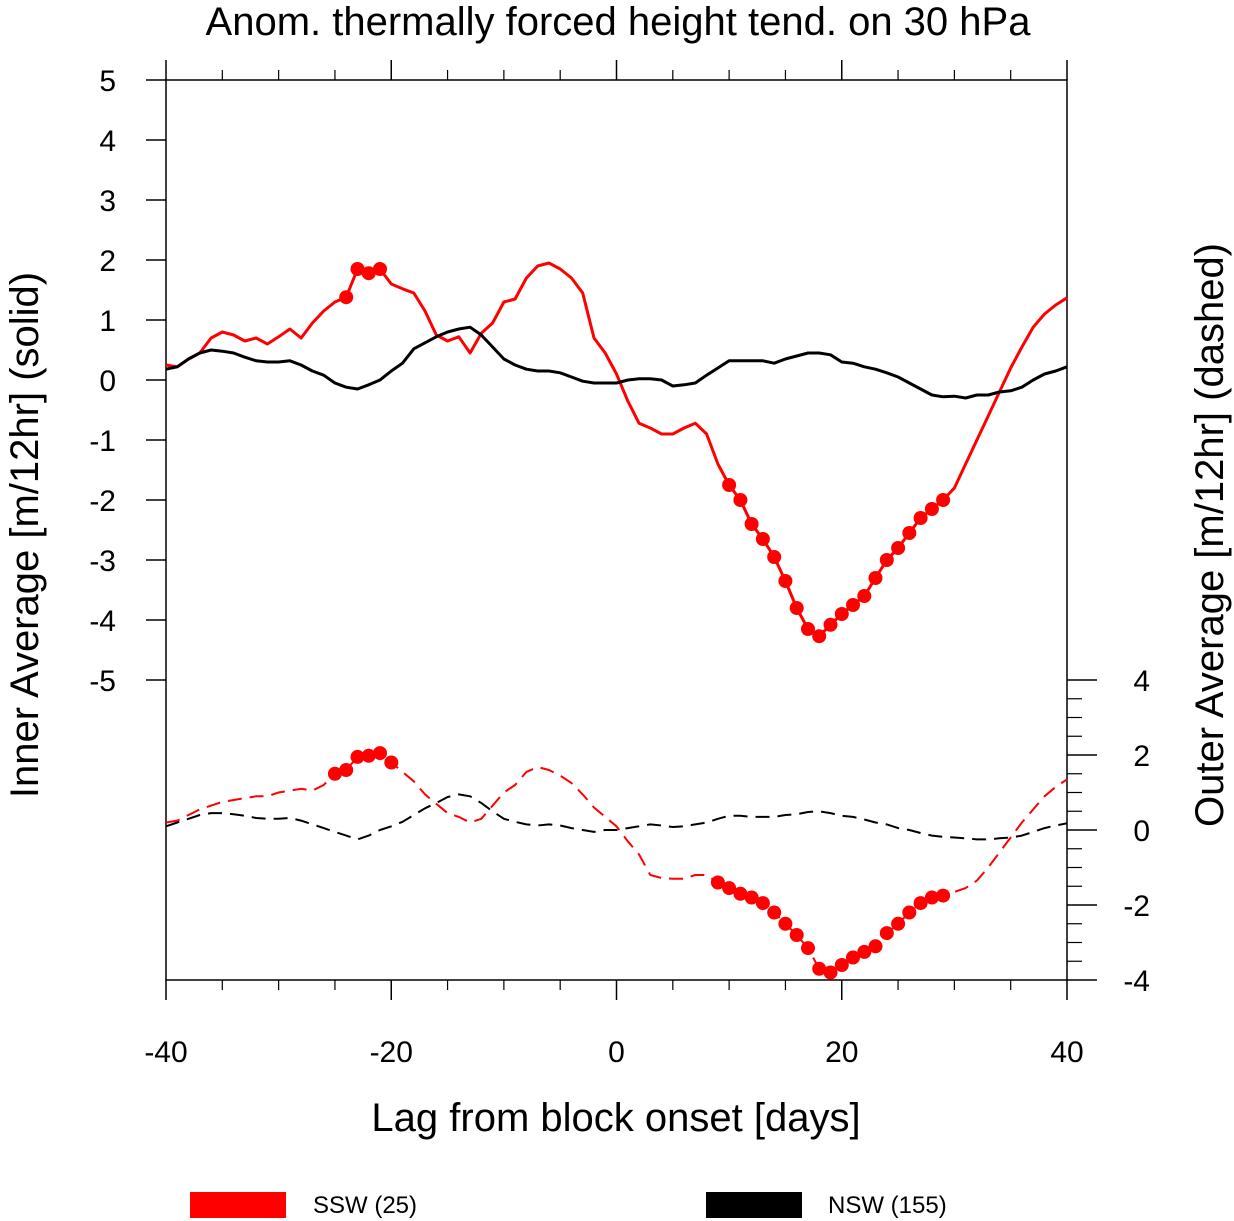  What do you see at coordinates (1141, 681) in the screenshot?
I see `outer-y-tick-label: 4` at bounding box center [1141, 681].